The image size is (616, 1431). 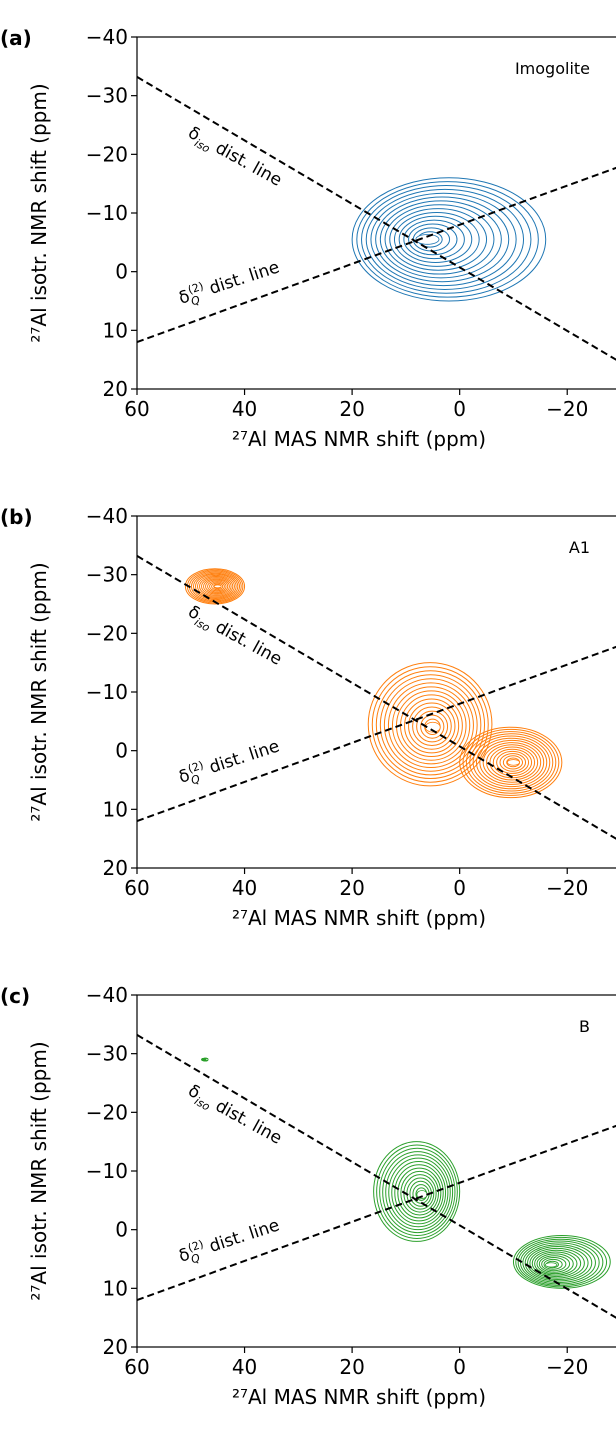 What do you see at coordinates (115, 809) in the screenshot?
I see `y-tick-label: 10` at bounding box center [115, 809].